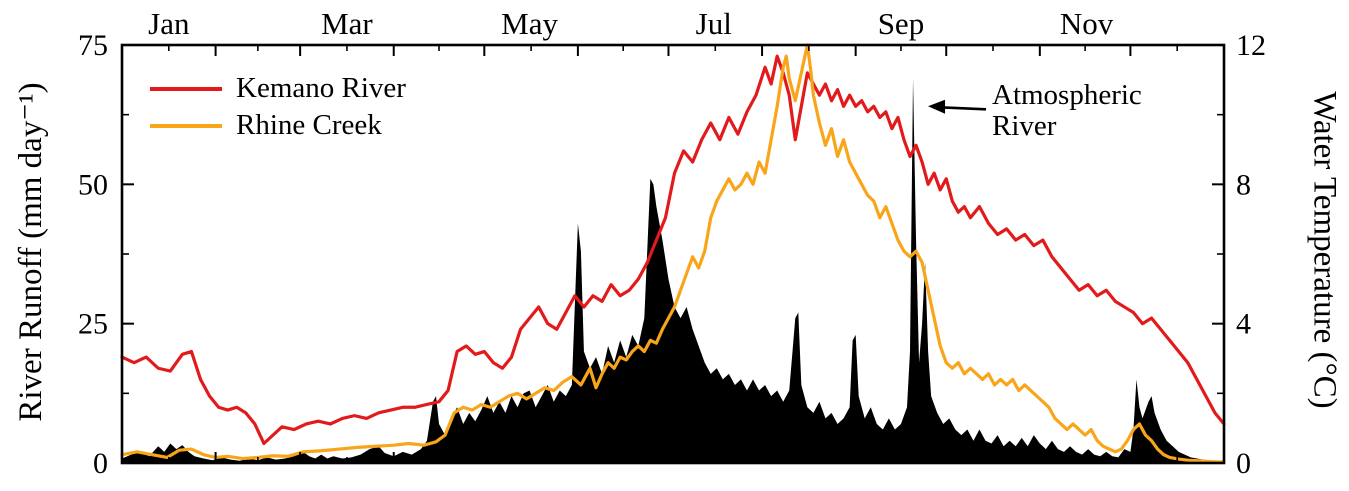 The image size is (1349, 491). What do you see at coordinates (529, 23) in the screenshot?
I see `month-label: May` at bounding box center [529, 23].